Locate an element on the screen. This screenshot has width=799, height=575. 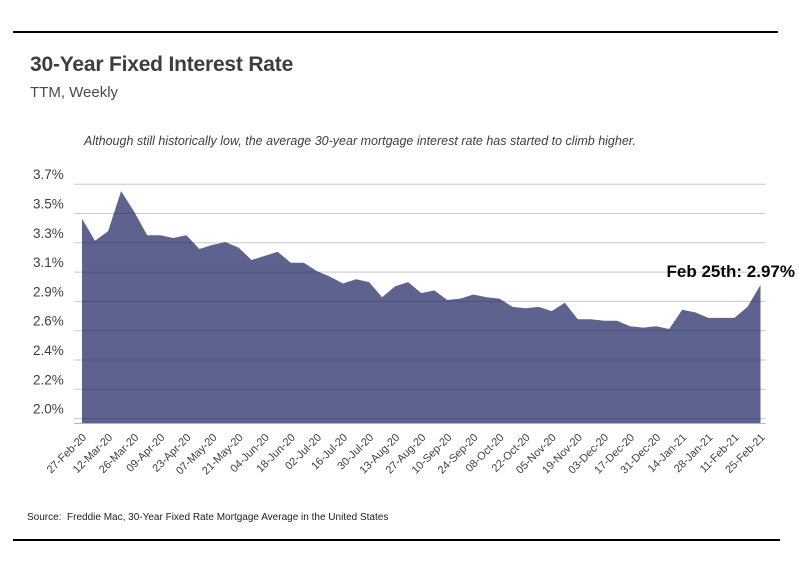
page-subtitle: TTM, Weekly is located at coordinates (74, 92).